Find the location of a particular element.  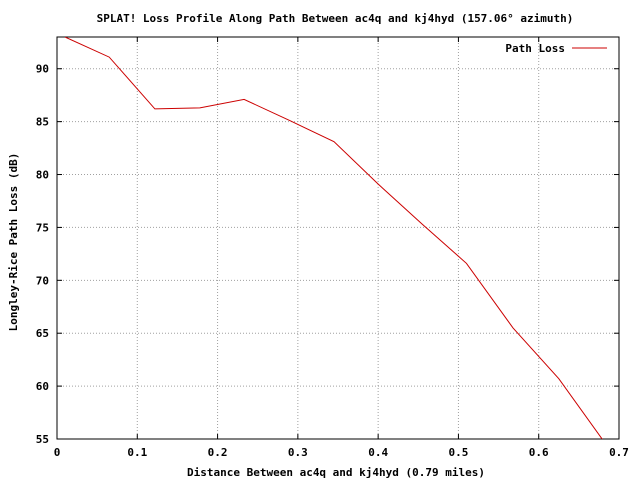

legend: Path Loss is located at coordinates (556, 48).